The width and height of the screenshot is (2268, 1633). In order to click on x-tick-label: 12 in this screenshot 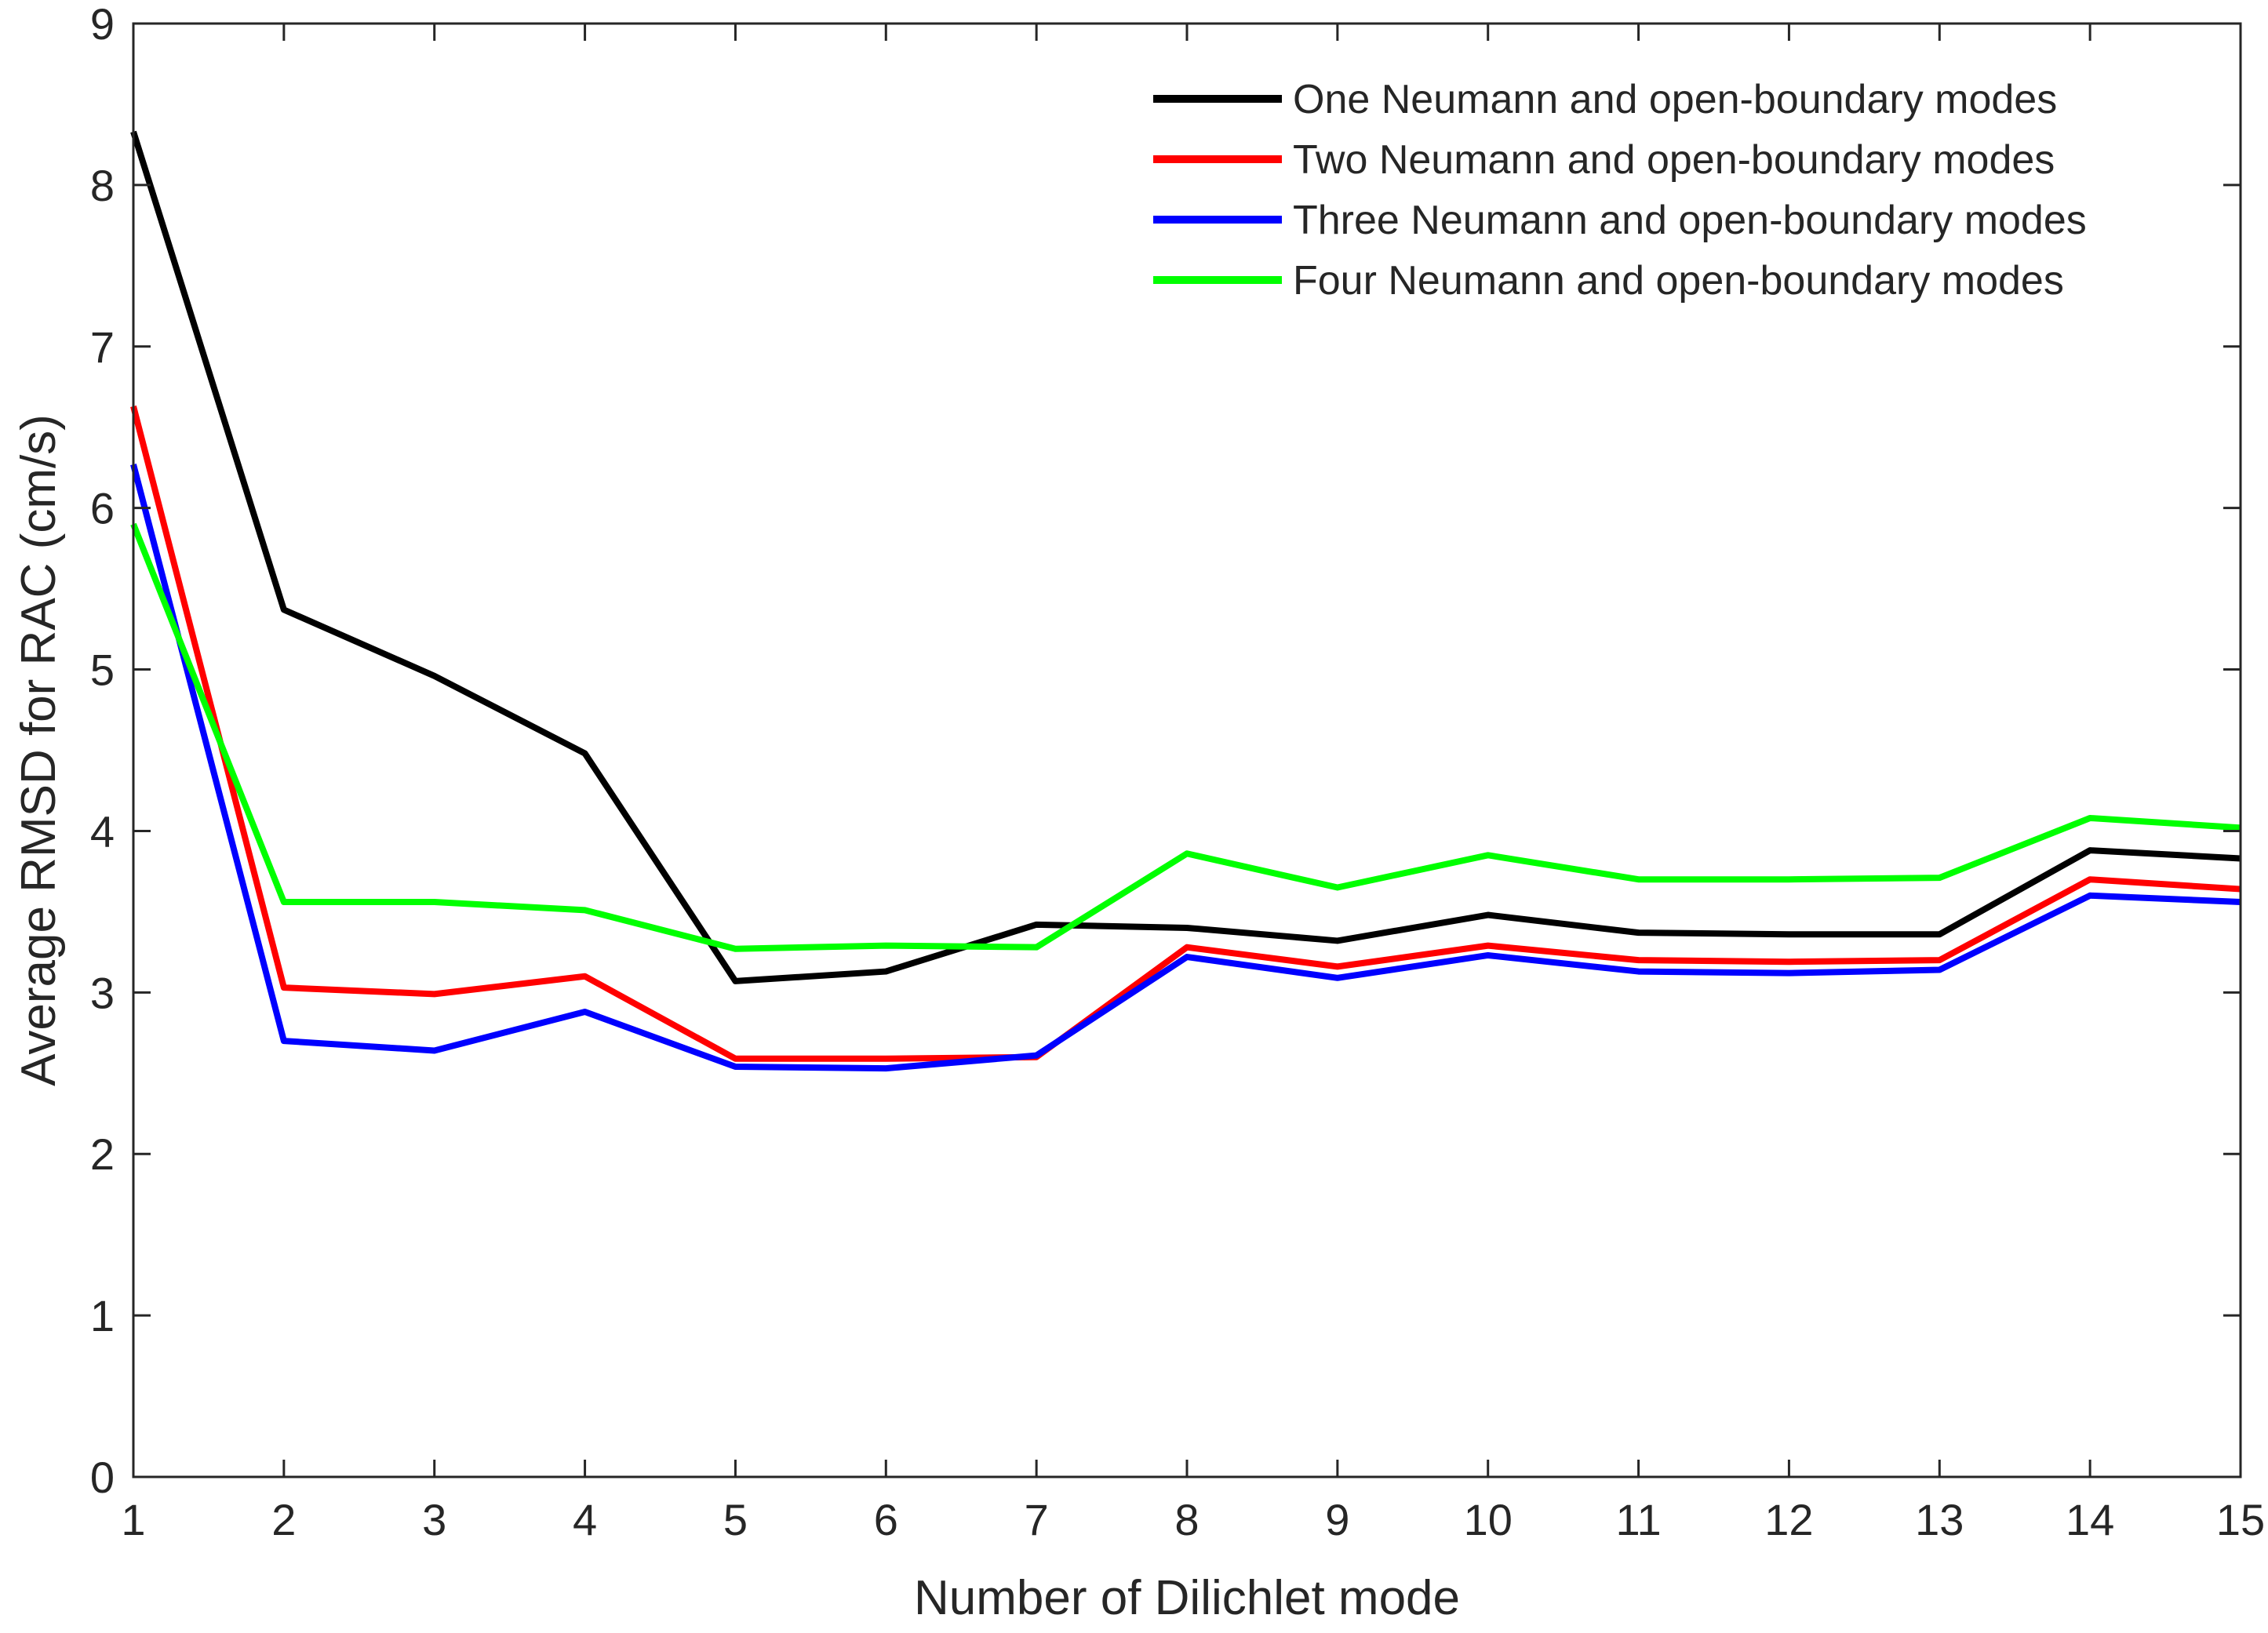, I will do `click(1789, 1519)`.